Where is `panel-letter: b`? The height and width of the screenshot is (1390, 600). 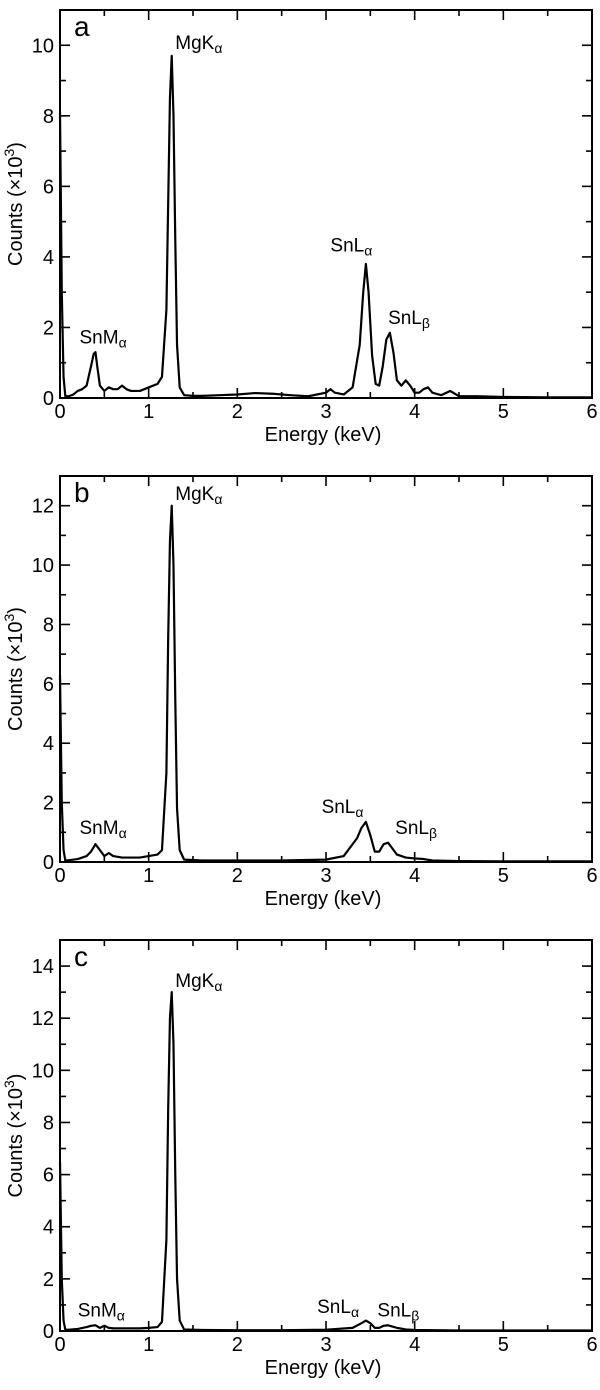 panel-letter: b is located at coordinates (82, 492).